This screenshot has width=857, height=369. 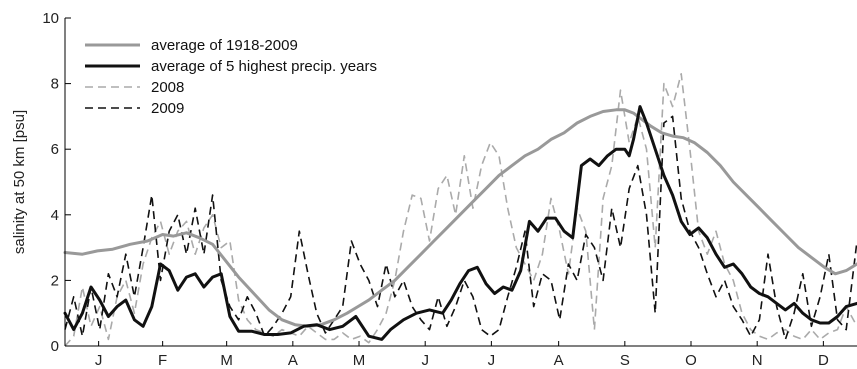 What do you see at coordinates (19, 182) in the screenshot?
I see `y-axis-label: salinity at 50 km [psu]` at bounding box center [19, 182].